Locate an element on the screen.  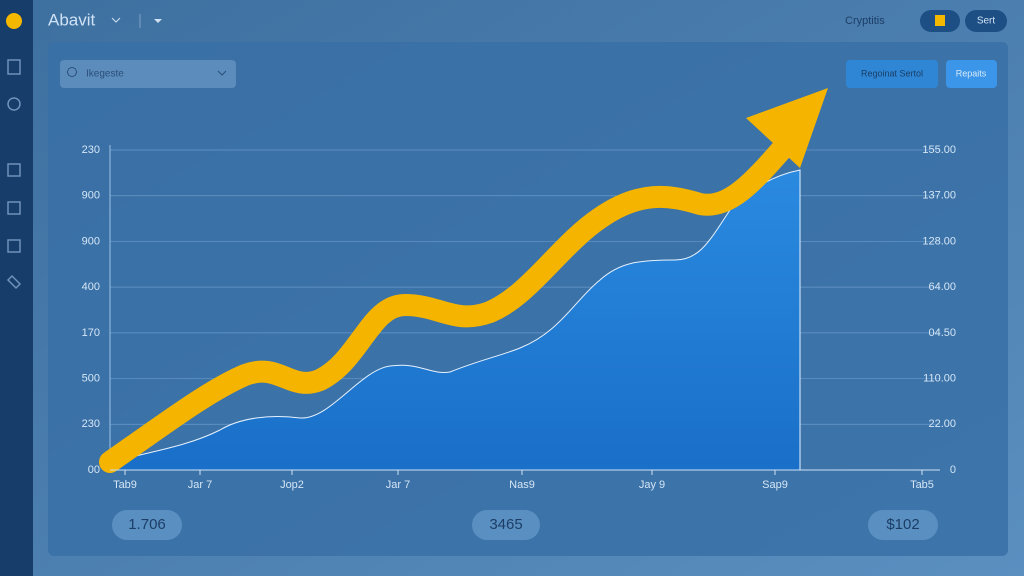
right-axis-label: 64.00 is located at coordinates (942, 287).